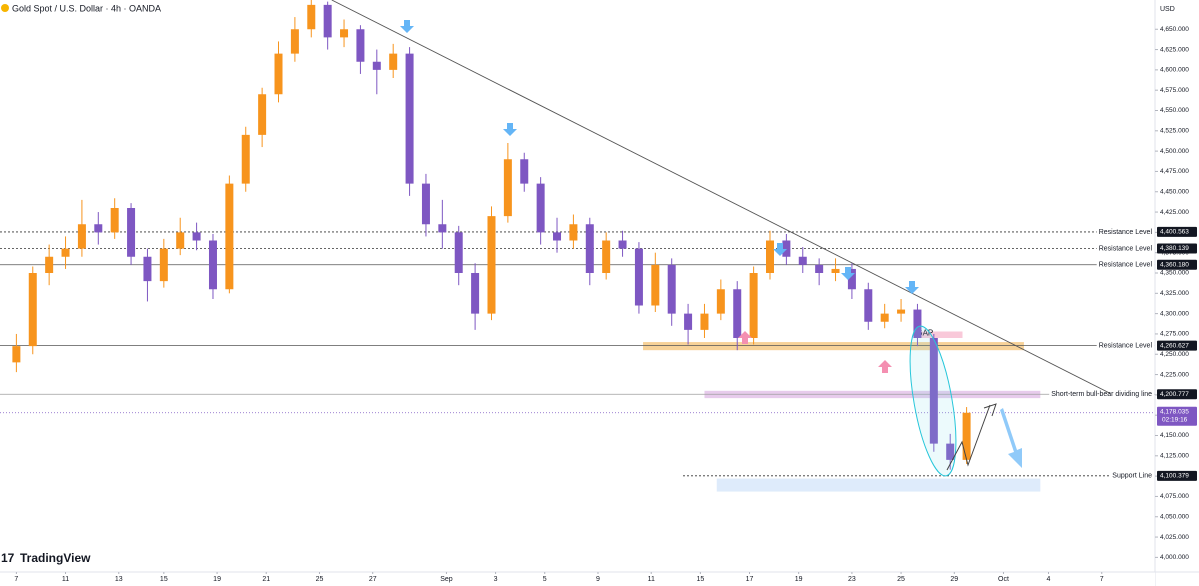  What do you see at coordinates (815, 352) in the screenshot?
I see `marker-arrows-up` at bounding box center [815, 352].